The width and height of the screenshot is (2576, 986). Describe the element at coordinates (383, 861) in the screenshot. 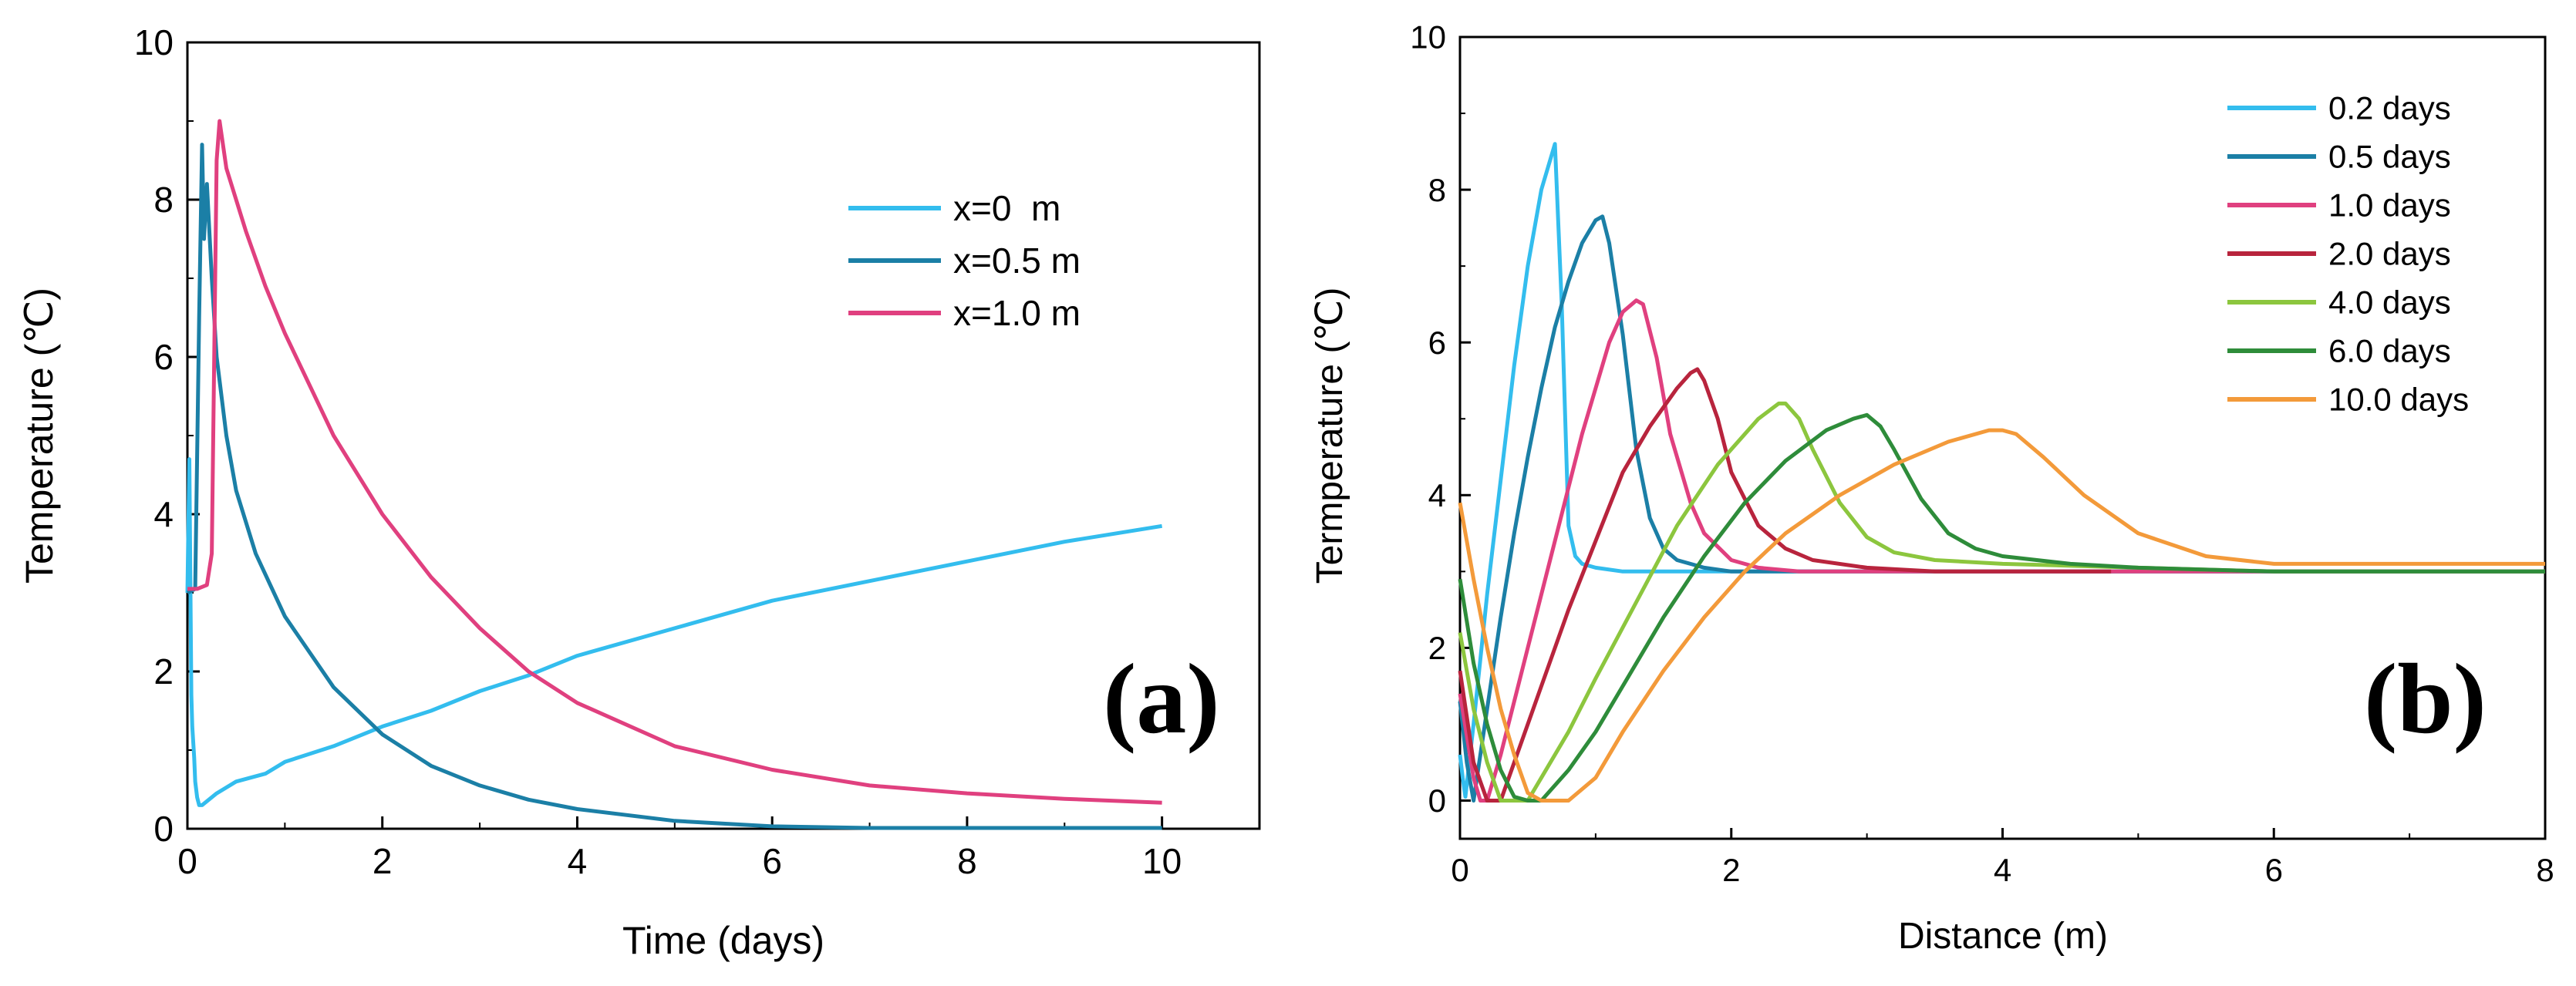

I see `panel-a-x-tick-label: 2` at that location.